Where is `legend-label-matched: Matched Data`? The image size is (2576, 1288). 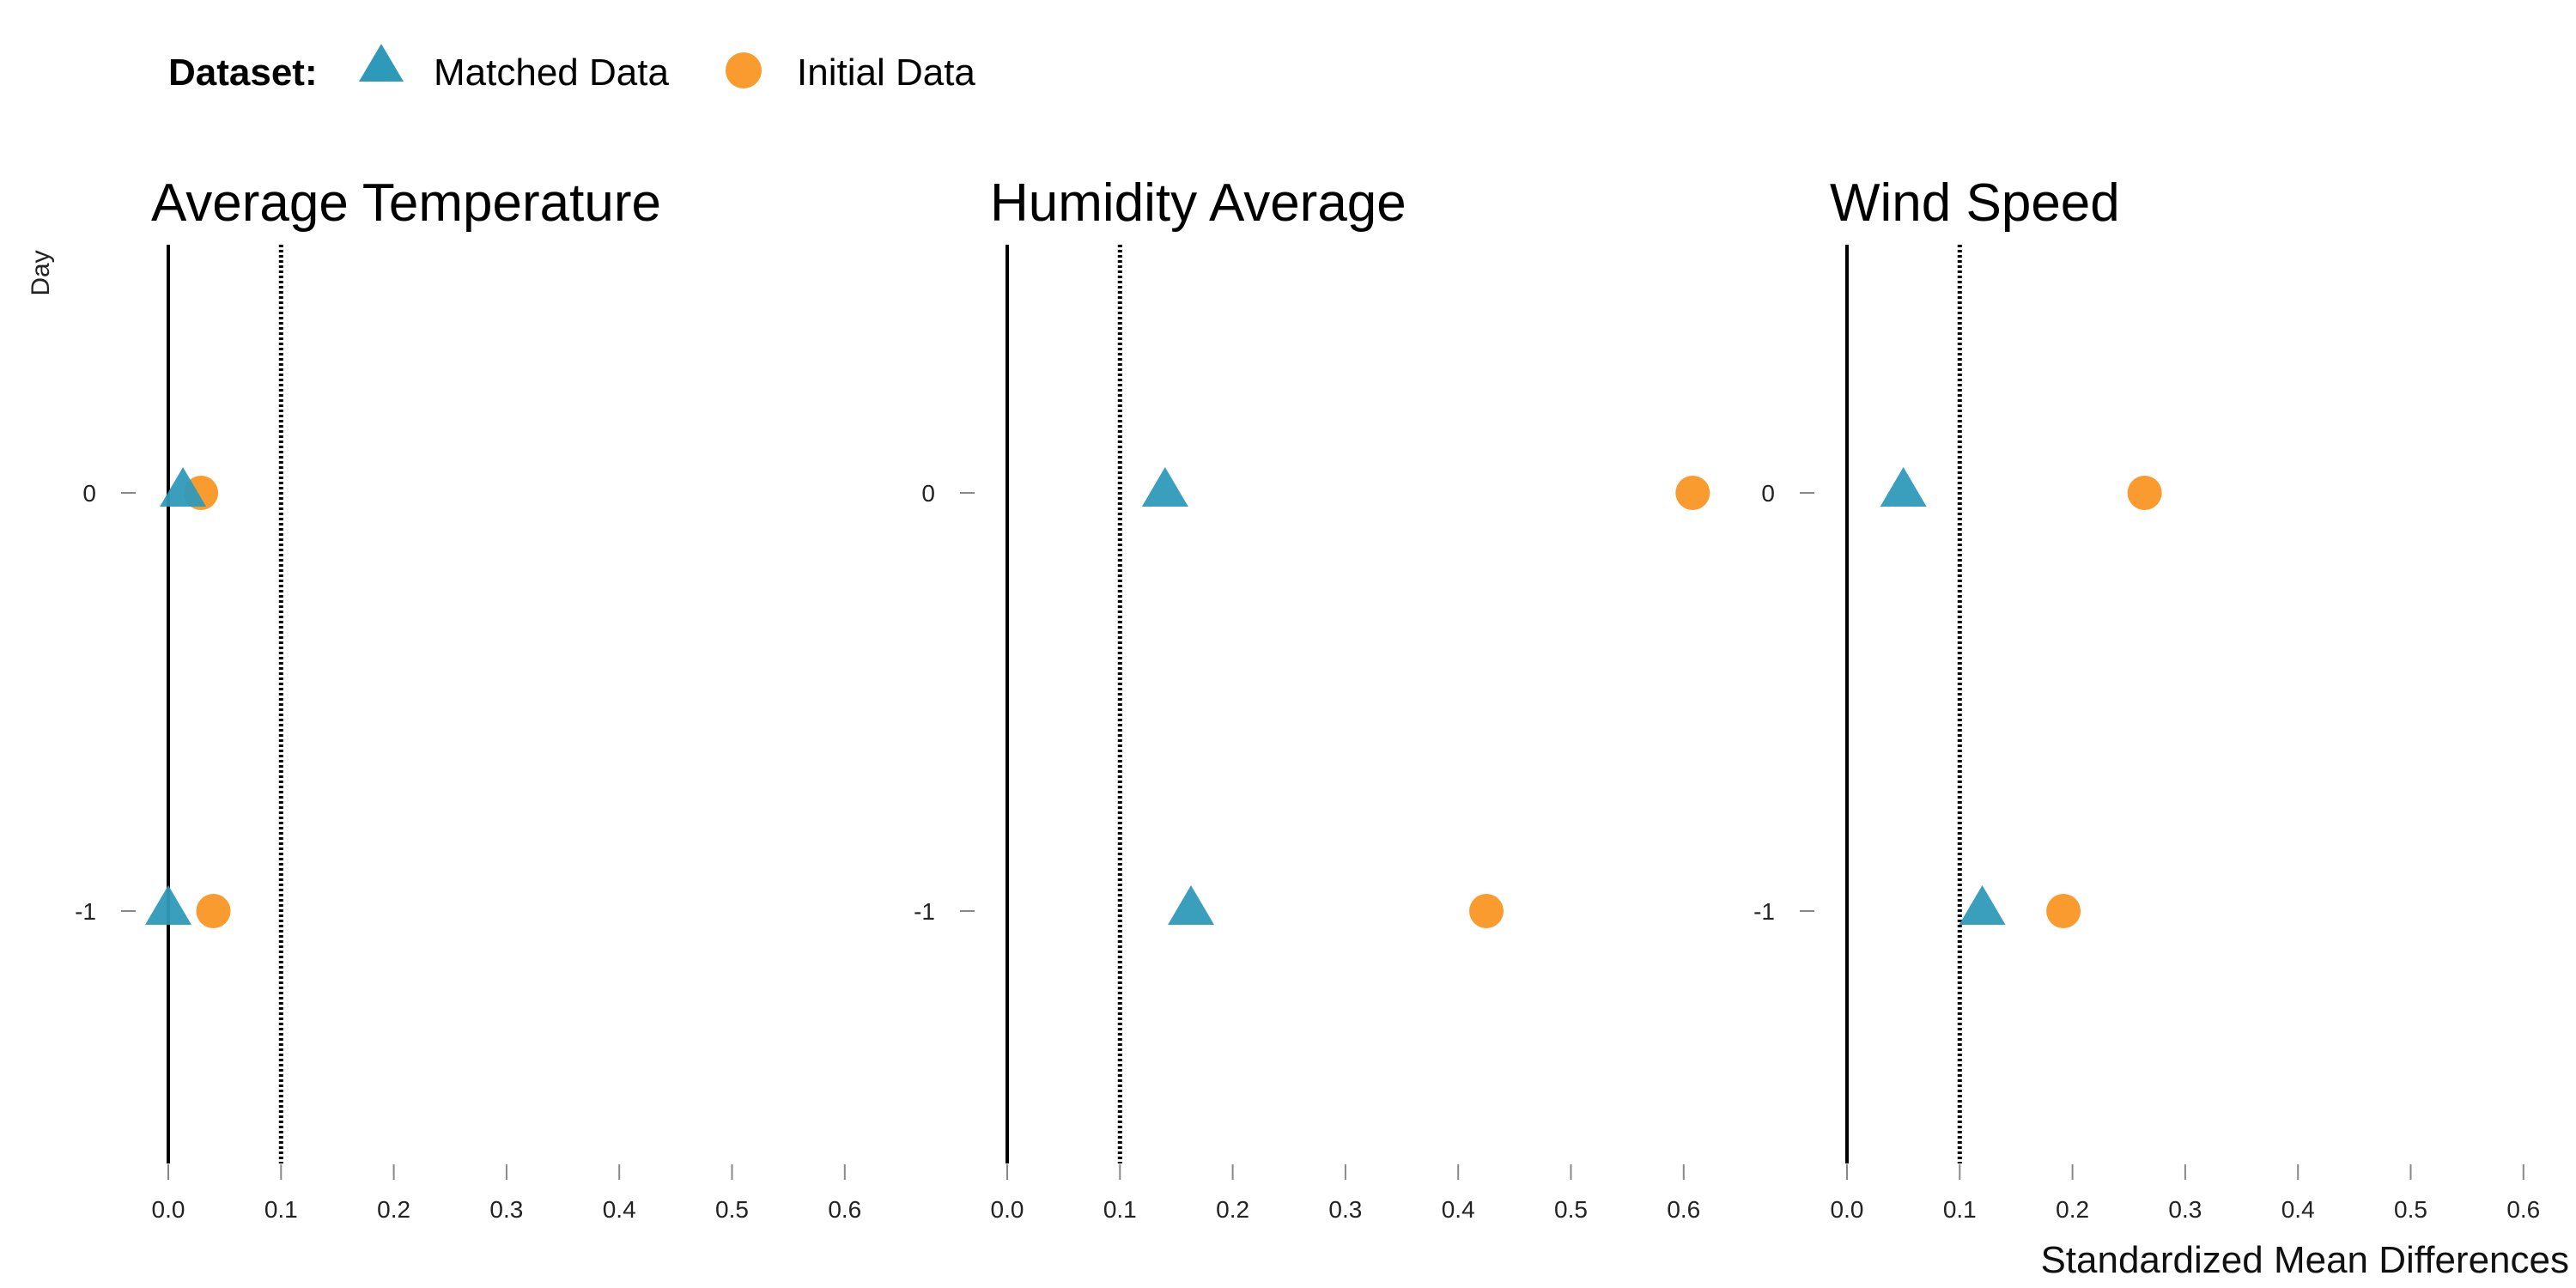 legend-label-matched: Matched Data is located at coordinates (552, 73).